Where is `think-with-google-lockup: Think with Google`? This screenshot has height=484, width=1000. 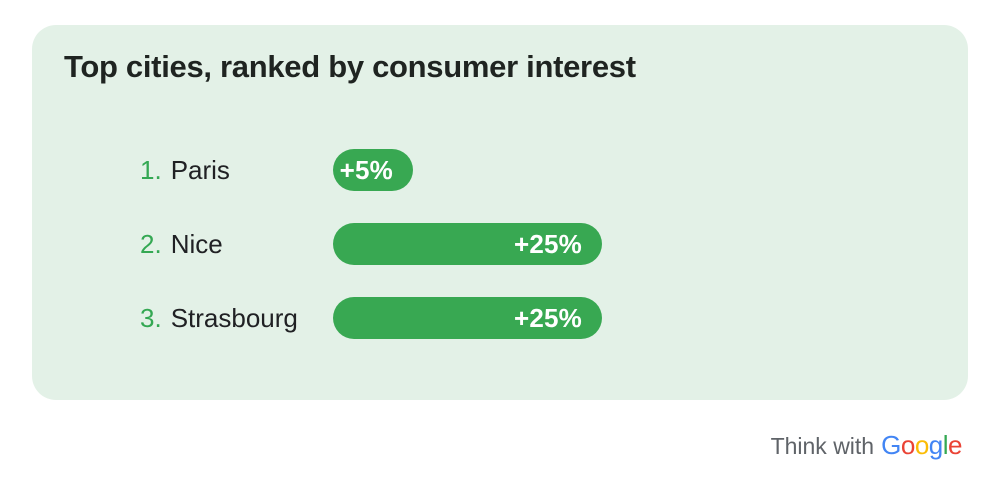 think-with-google-lockup: Think with Google is located at coordinates (866, 445).